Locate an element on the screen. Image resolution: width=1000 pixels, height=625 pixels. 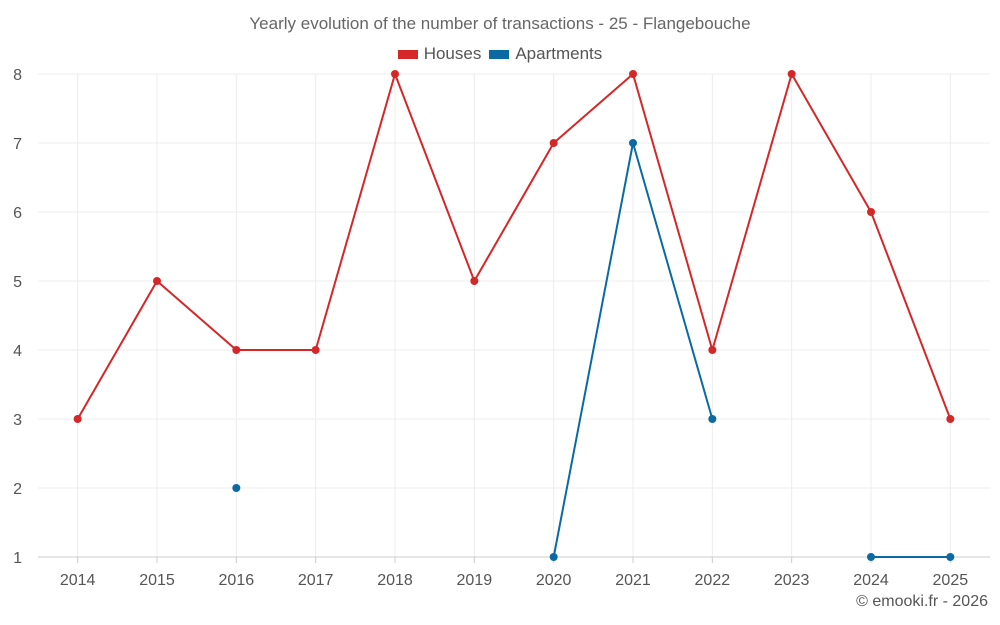
legend-item-houses: Houses is located at coordinates (439, 54).